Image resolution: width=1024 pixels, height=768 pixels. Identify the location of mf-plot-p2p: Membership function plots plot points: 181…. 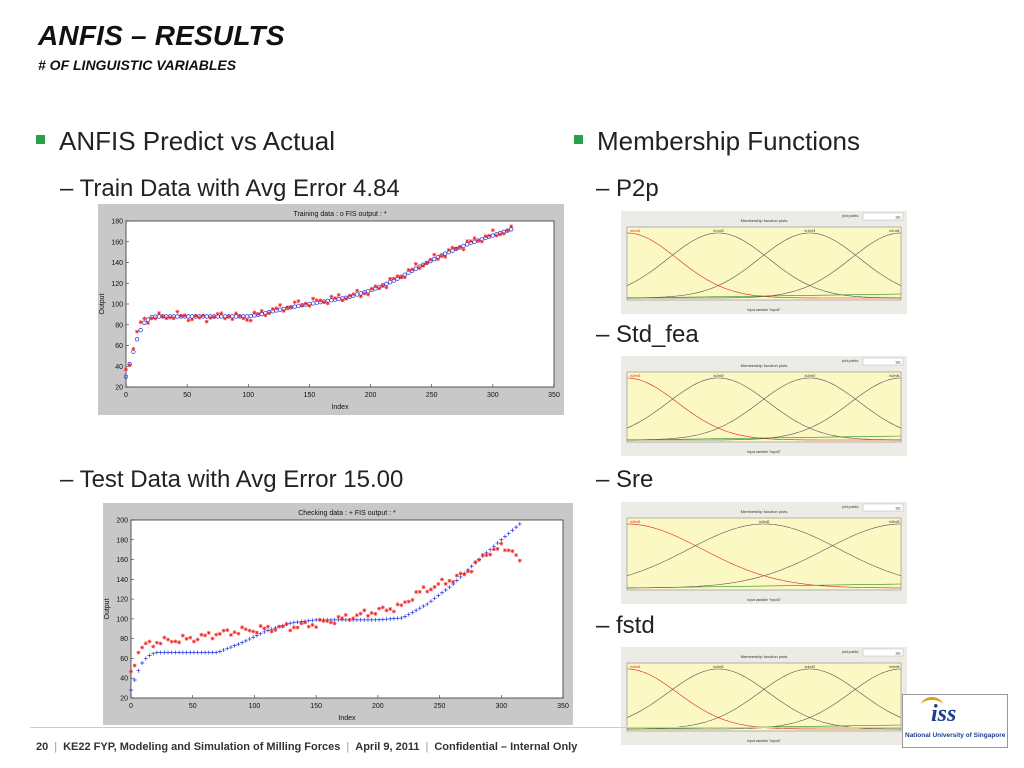
(764, 262).